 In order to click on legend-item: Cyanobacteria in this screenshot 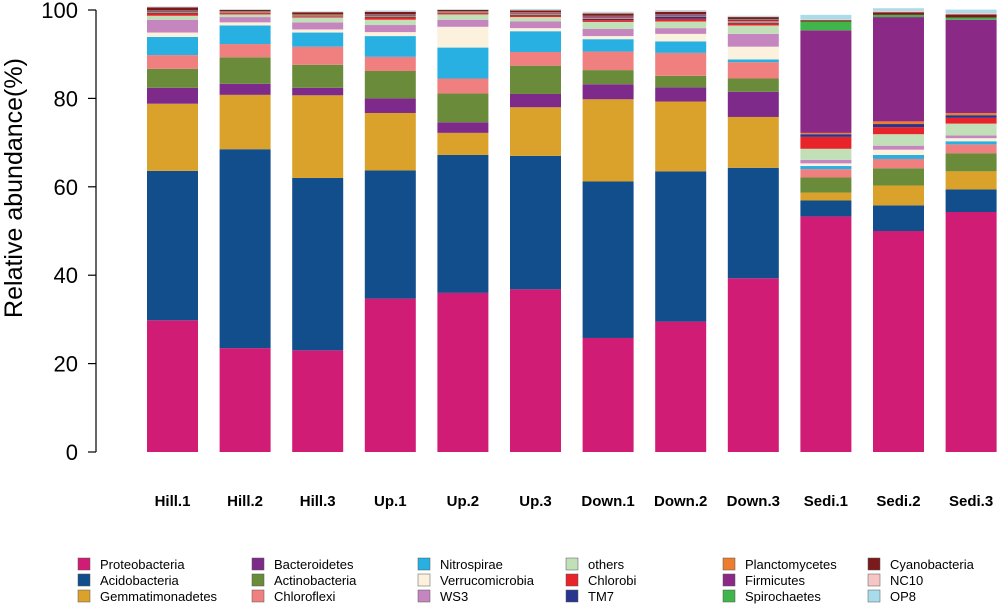, I will do `click(921, 564)`.